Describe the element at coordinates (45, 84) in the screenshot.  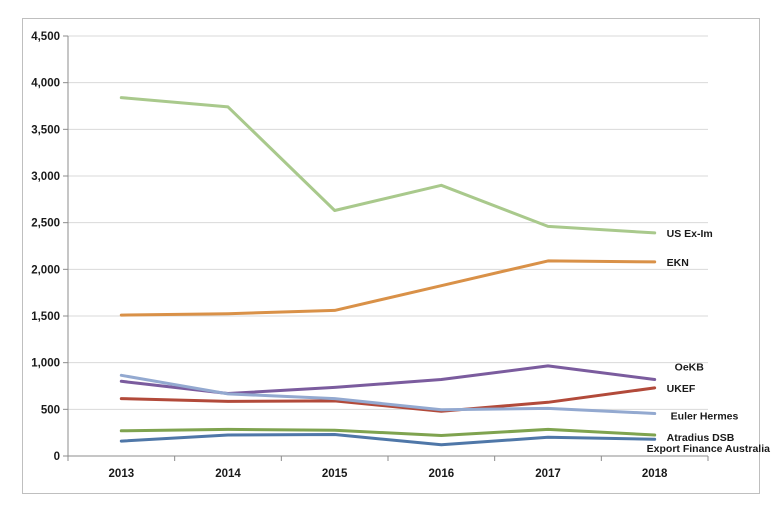
I see `y-tick-label: 4,000` at that location.